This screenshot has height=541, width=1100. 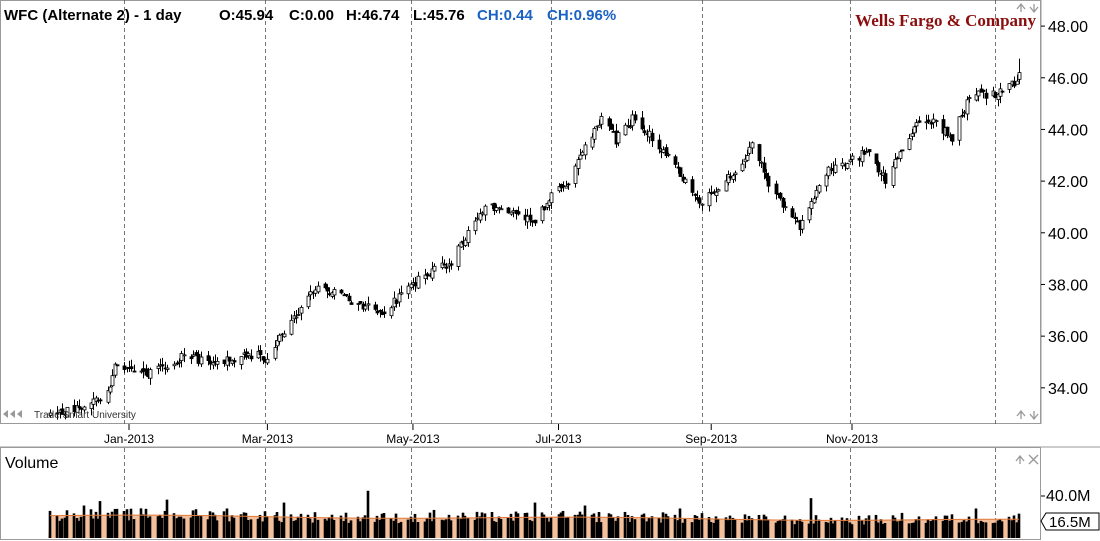 I want to click on volume-up-icon, so click(x=1020, y=459).